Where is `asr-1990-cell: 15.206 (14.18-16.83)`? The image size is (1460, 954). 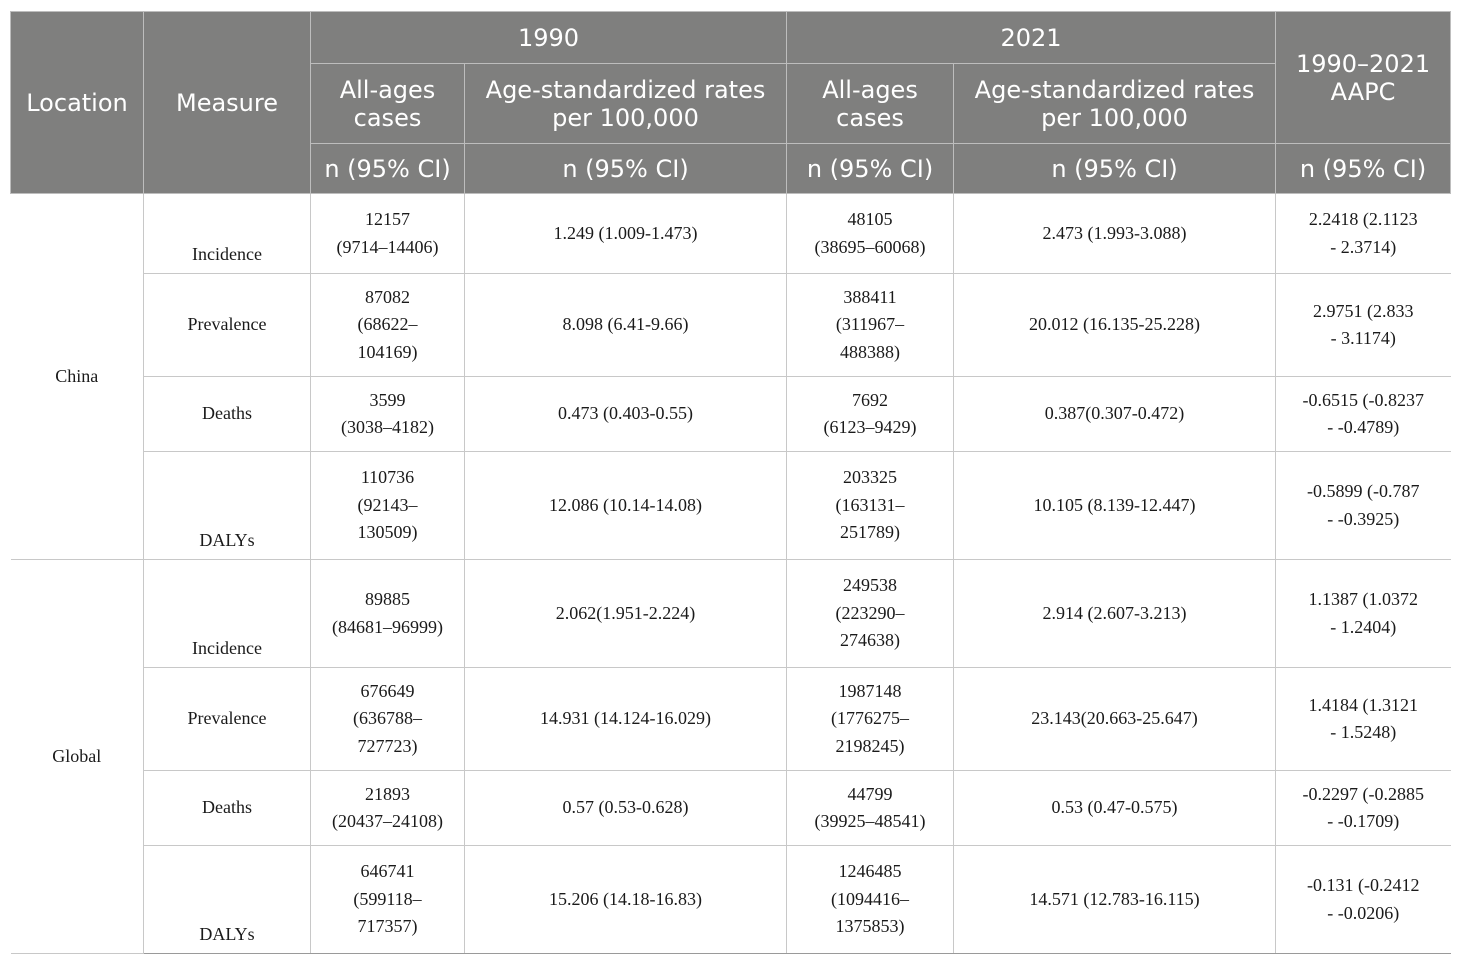 asr-1990-cell: 15.206 (14.18-16.83) is located at coordinates (625, 899).